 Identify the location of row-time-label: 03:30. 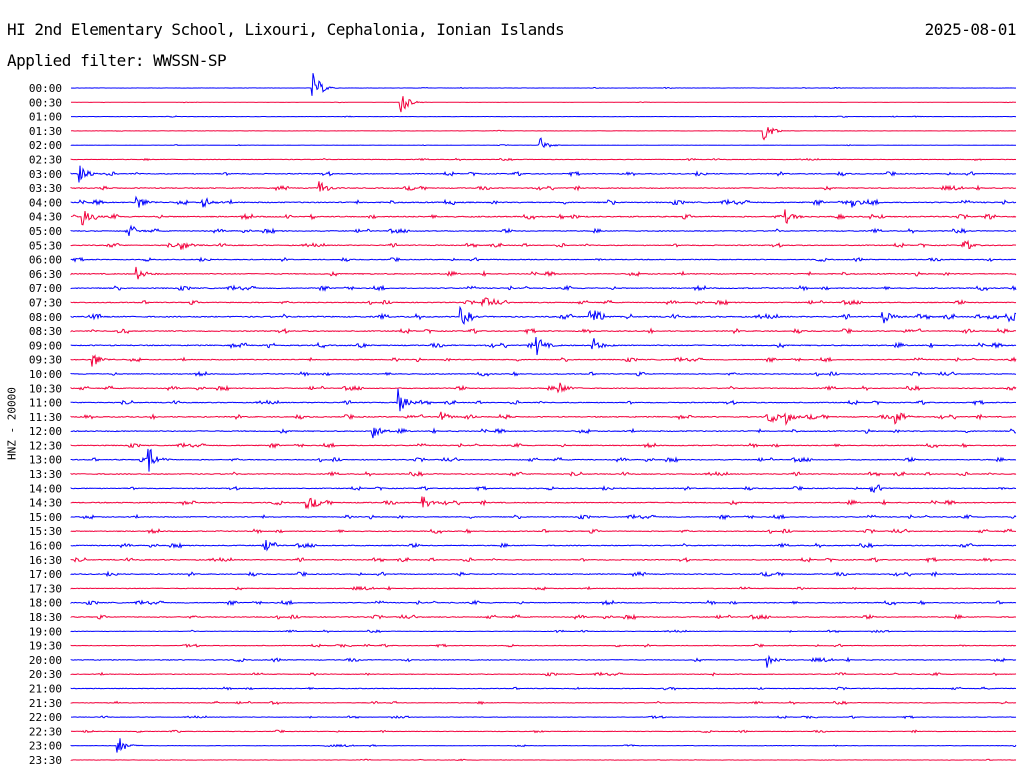
(45, 188).